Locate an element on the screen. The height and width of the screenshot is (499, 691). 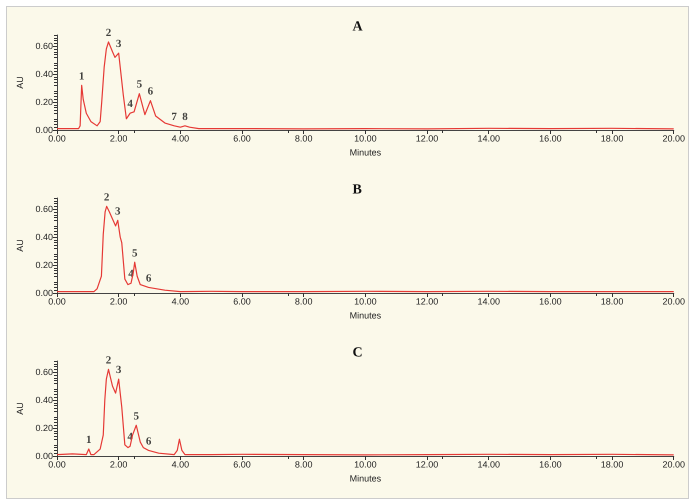
annotation: 8 is located at coordinates (185, 116).